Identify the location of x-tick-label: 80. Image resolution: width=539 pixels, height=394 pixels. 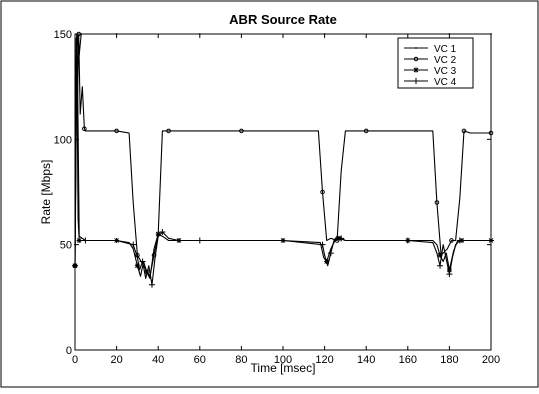
(241, 360).